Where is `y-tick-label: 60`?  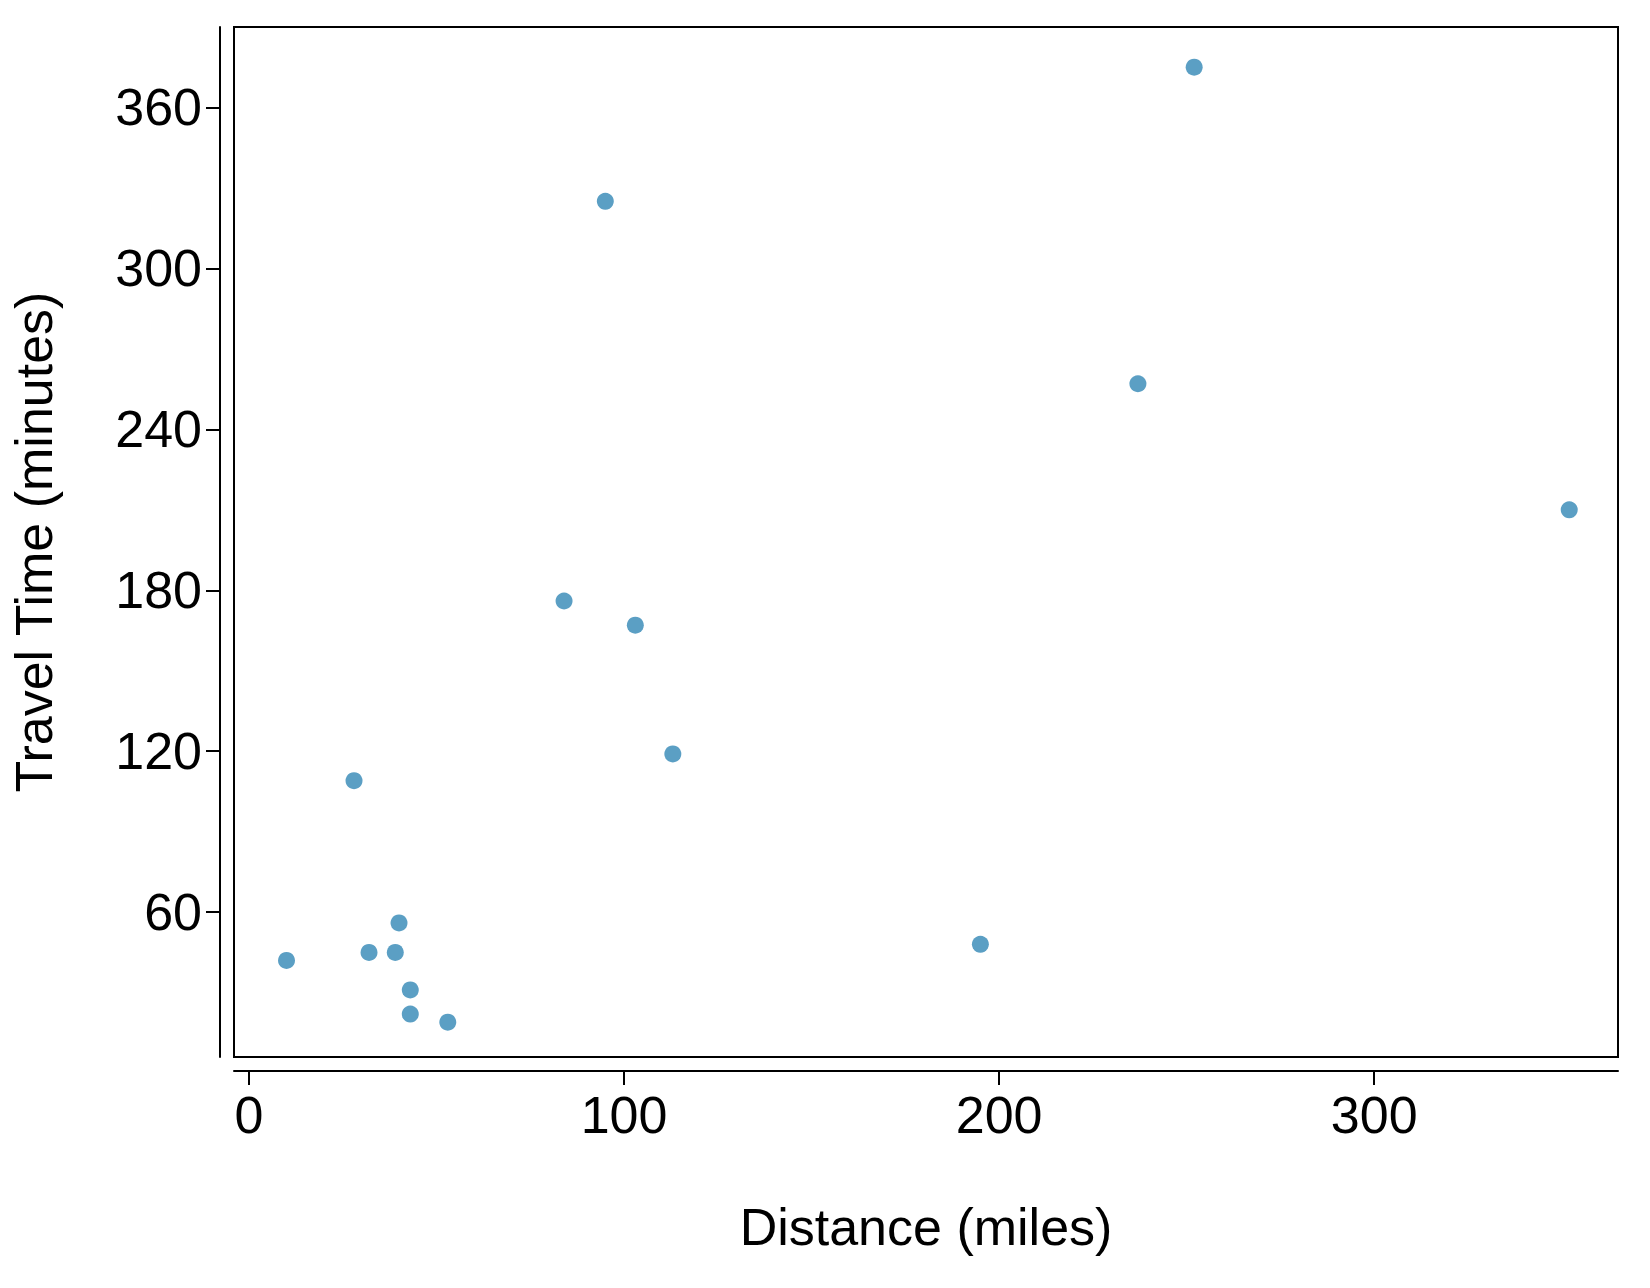 y-tick-label: 60 is located at coordinates (173, 912).